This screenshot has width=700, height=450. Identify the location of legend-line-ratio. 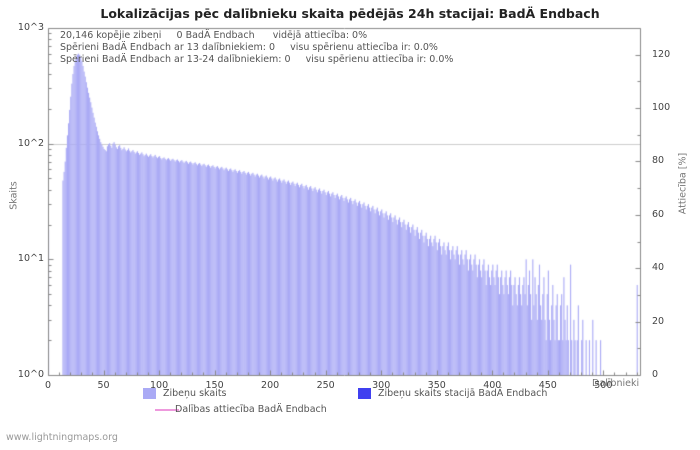
(167, 410).